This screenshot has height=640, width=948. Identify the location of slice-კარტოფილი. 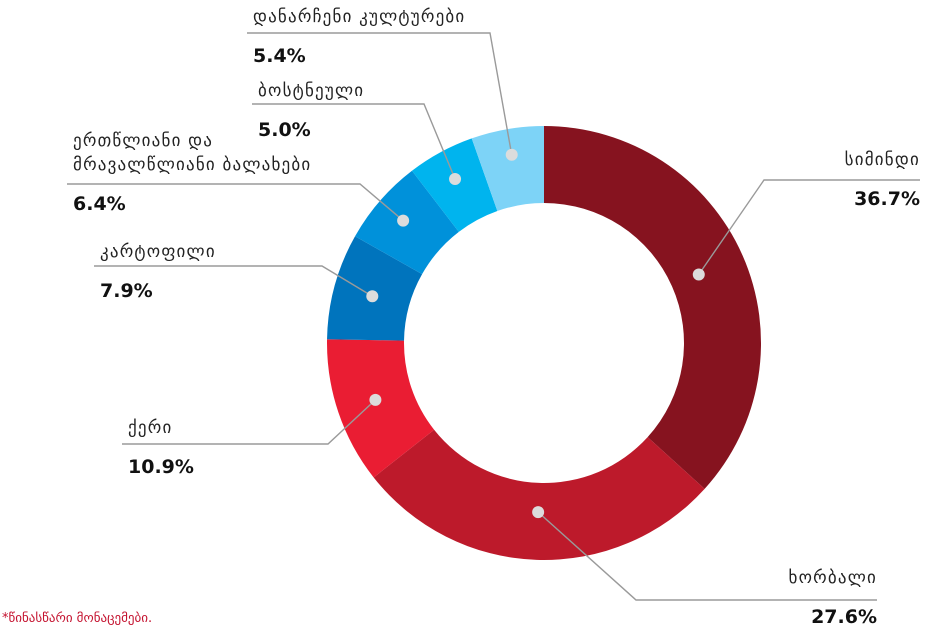
(375, 288).